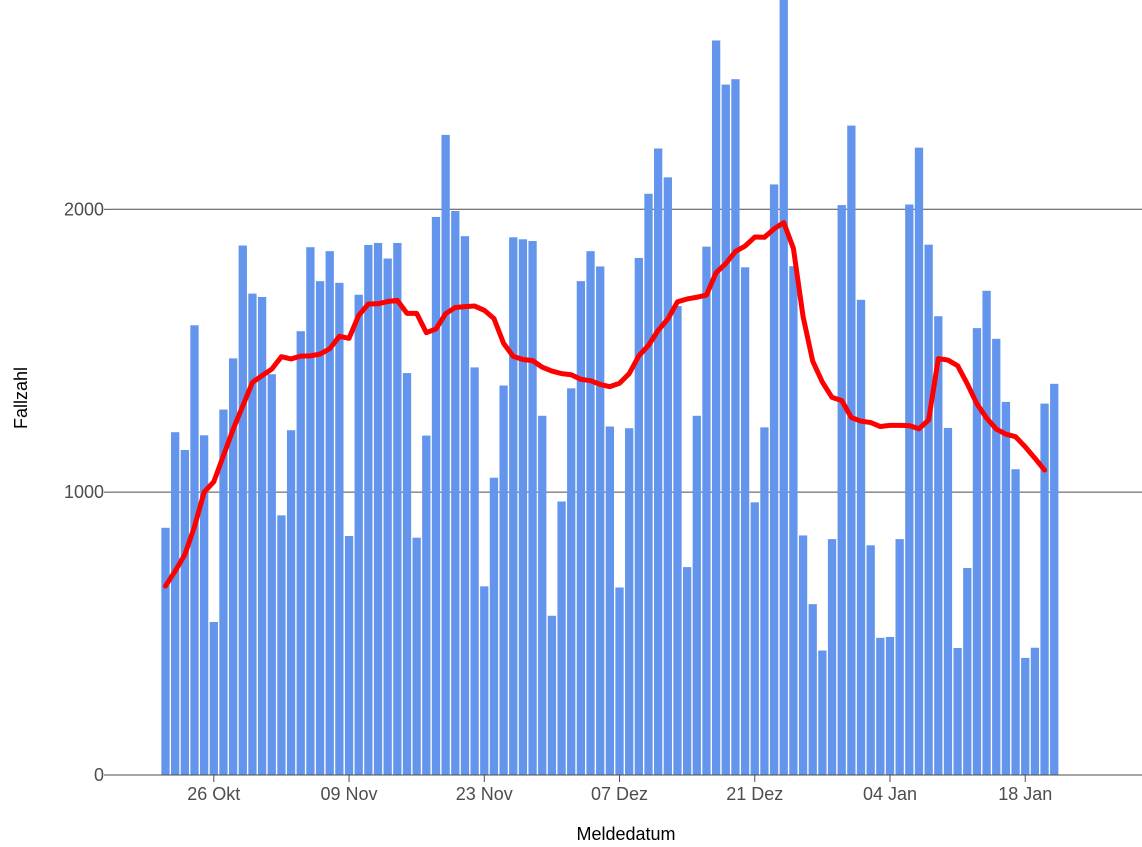  What do you see at coordinates (84, 209) in the screenshot?
I see `y-tick-label: 2000` at bounding box center [84, 209].